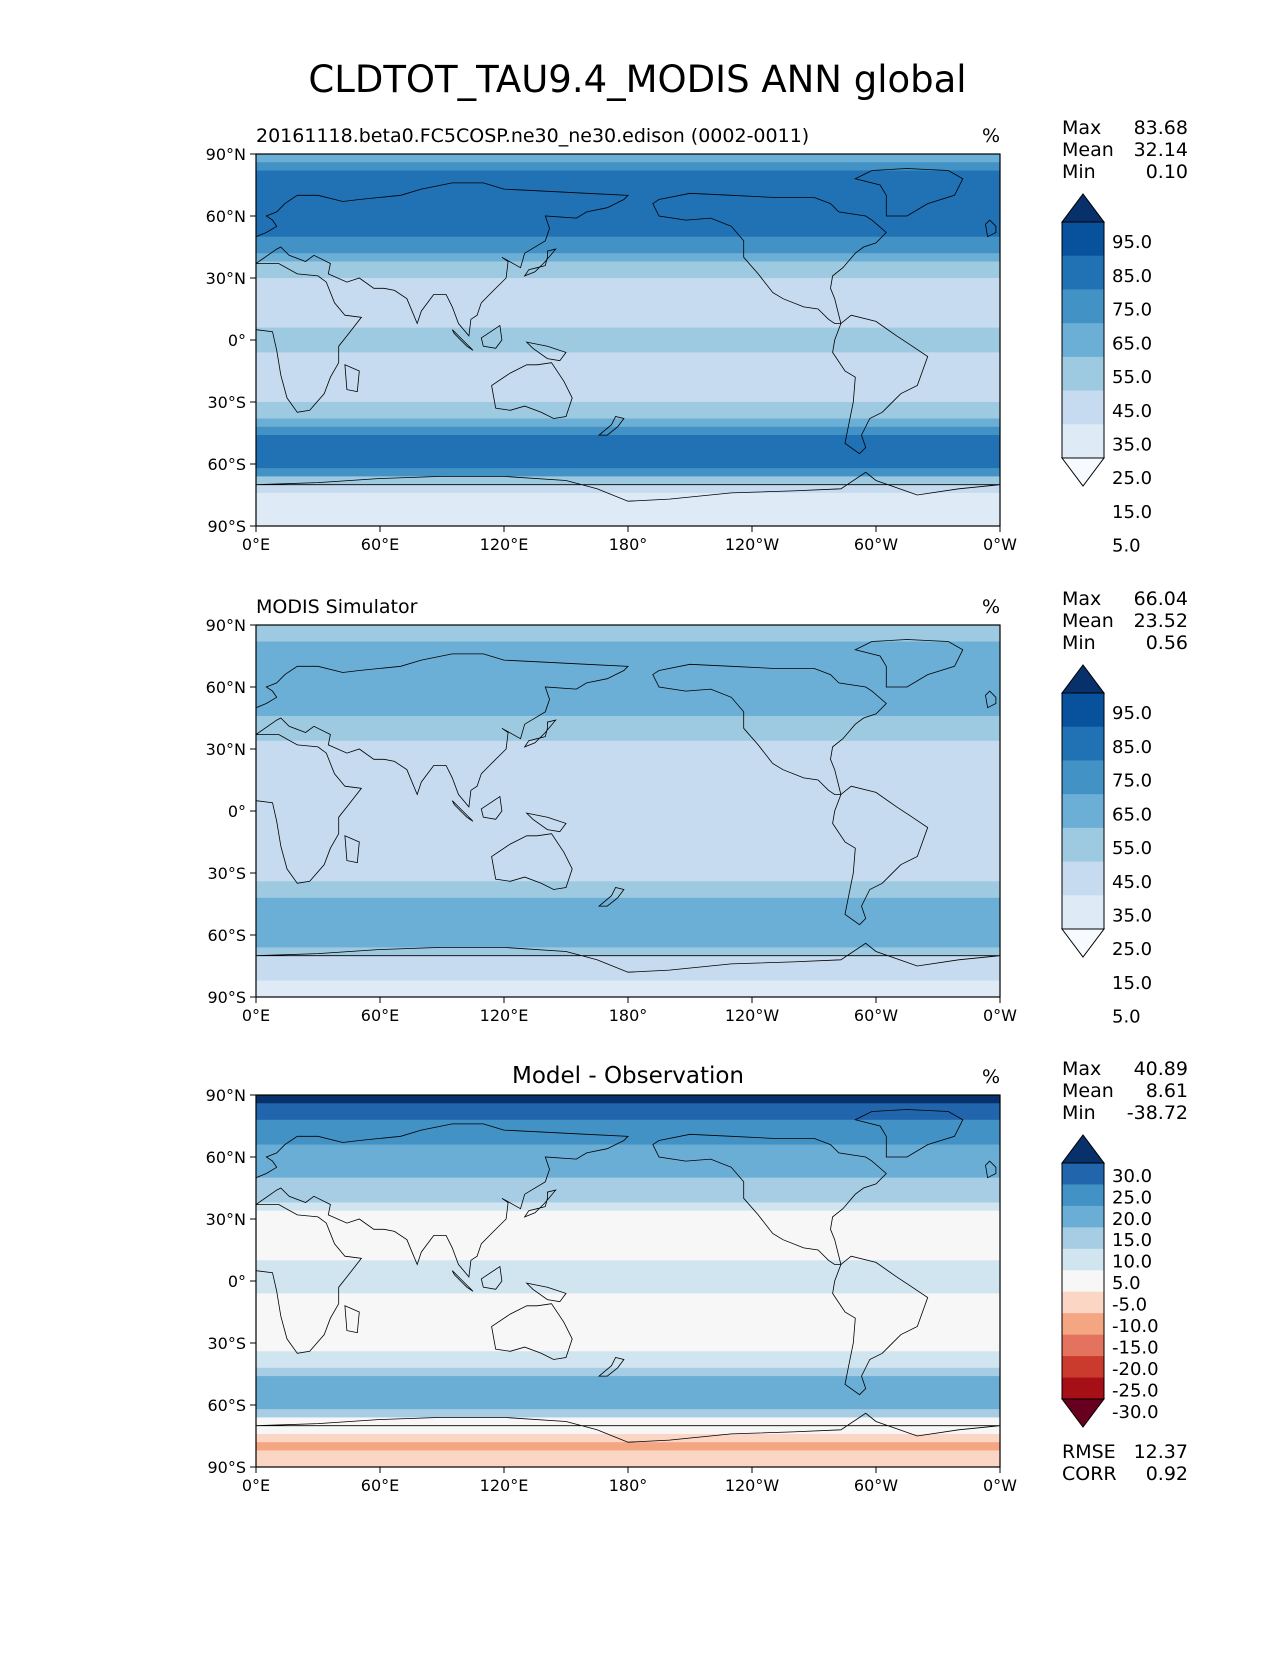 The width and height of the screenshot is (1275, 1654). What do you see at coordinates (1132, 512) in the screenshot?
I see `colorbar-tick-label: 15.0` at bounding box center [1132, 512].